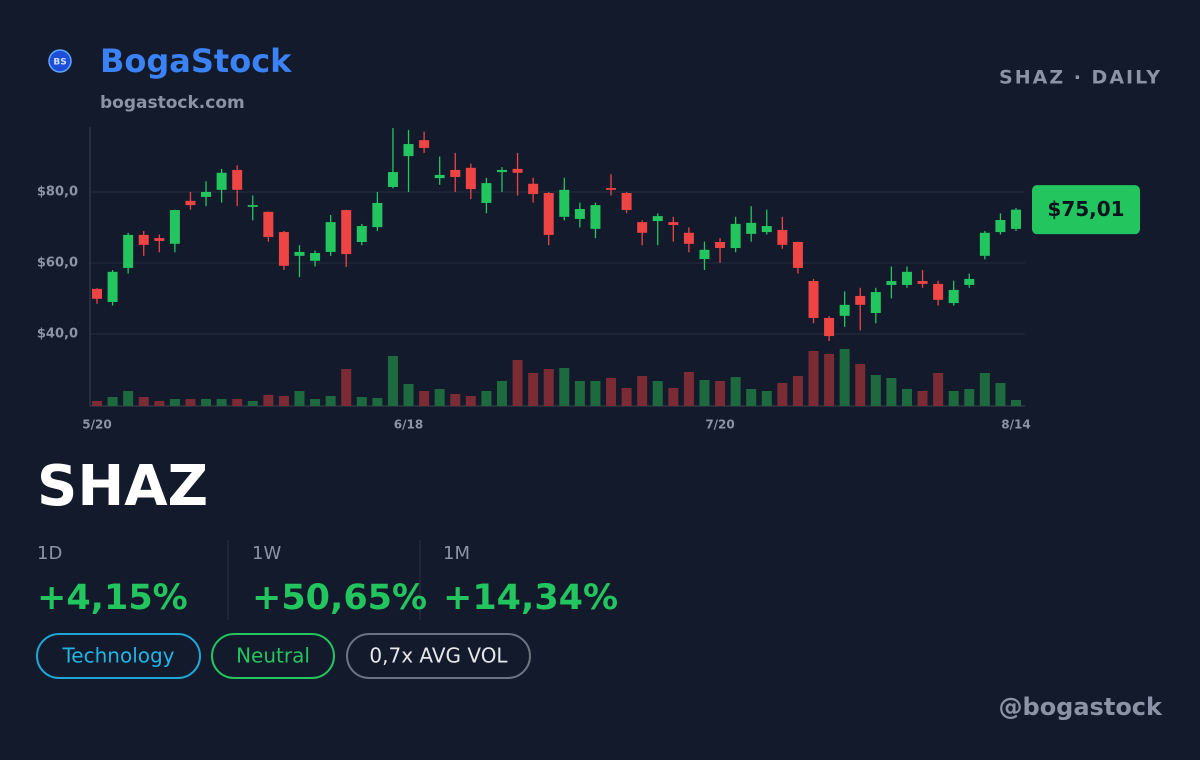 This screenshot has width=1200, height=760. What do you see at coordinates (1080, 78) in the screenshot?
I see `chart-label: SHAZ · DAILY` at bounding box center [1080, 78].